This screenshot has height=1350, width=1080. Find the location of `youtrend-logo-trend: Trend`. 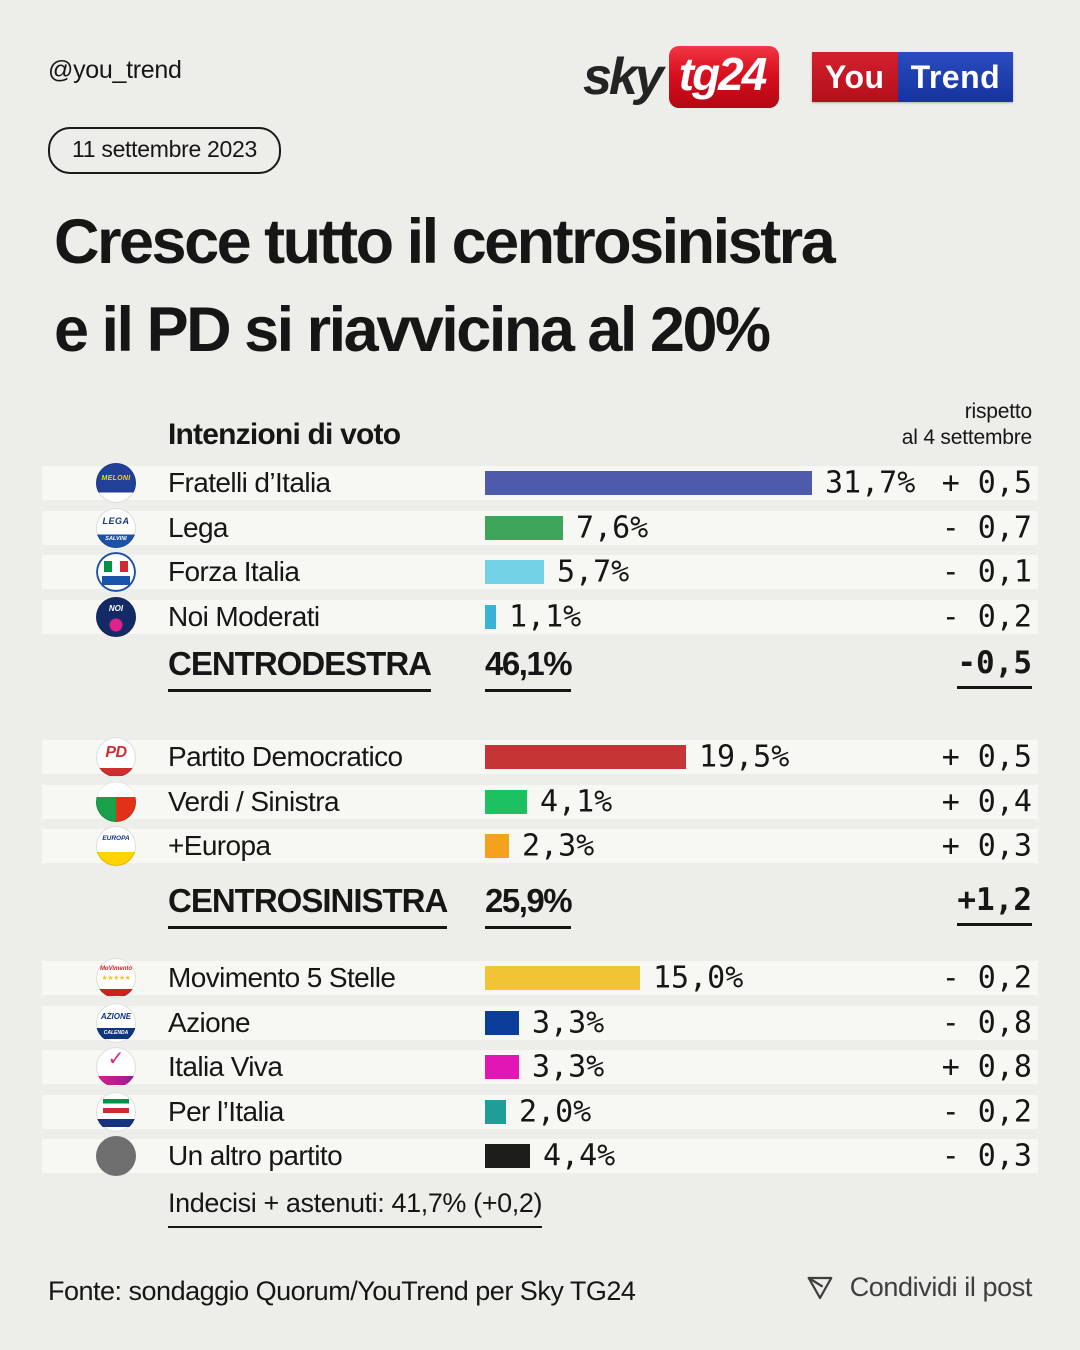

youtrend-logo-trend: Trend is located at coordinates (955, 77).